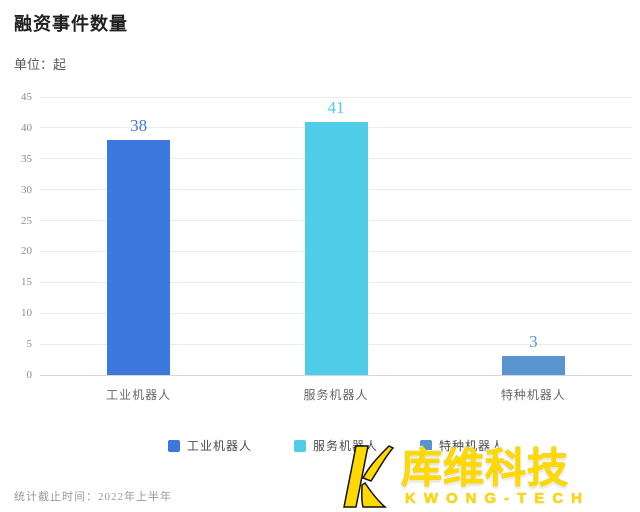 The width and height of the screenshot is (640, 512). Describe the element at coordinates (26, 127) in the screenshot. I see `y-tick-label: 40` at that location.